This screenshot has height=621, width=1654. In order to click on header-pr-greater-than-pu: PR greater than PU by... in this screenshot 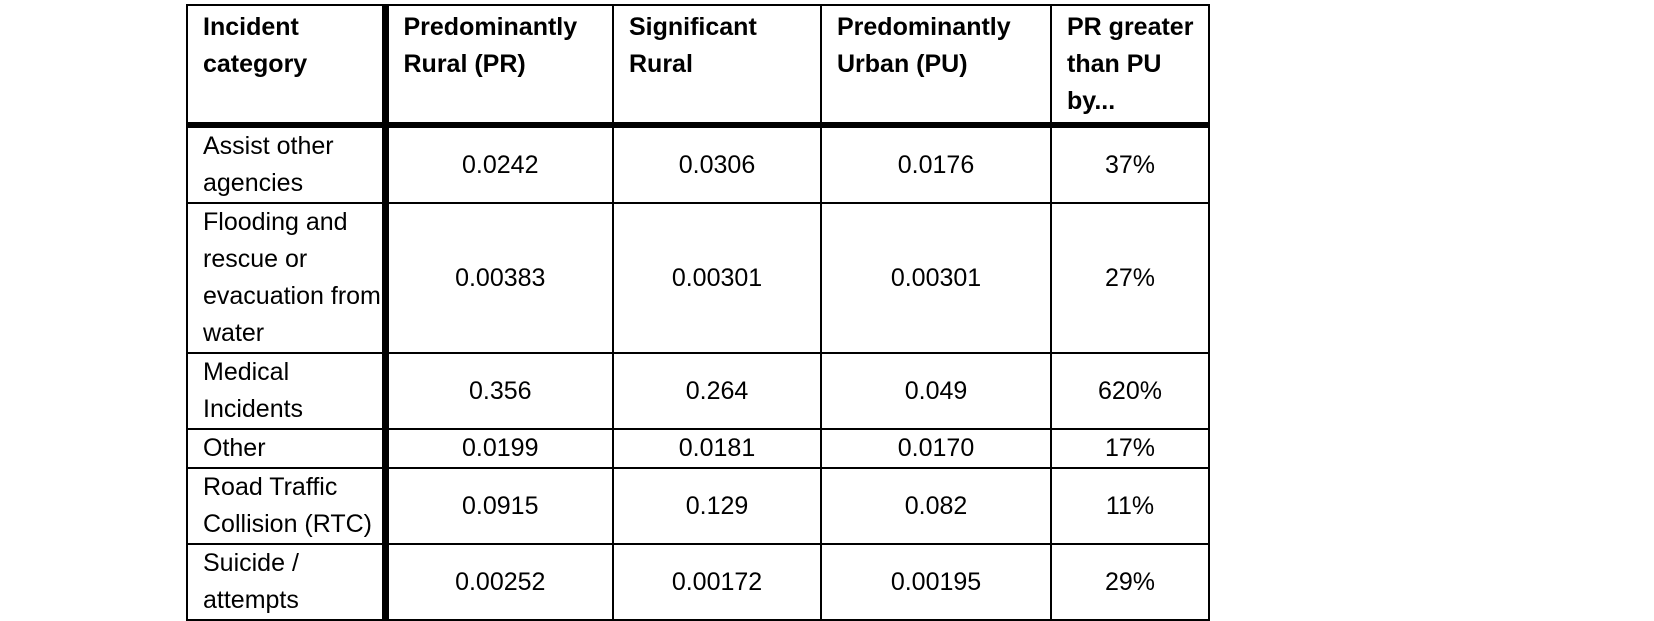, I will do `click(1130, 66)`.